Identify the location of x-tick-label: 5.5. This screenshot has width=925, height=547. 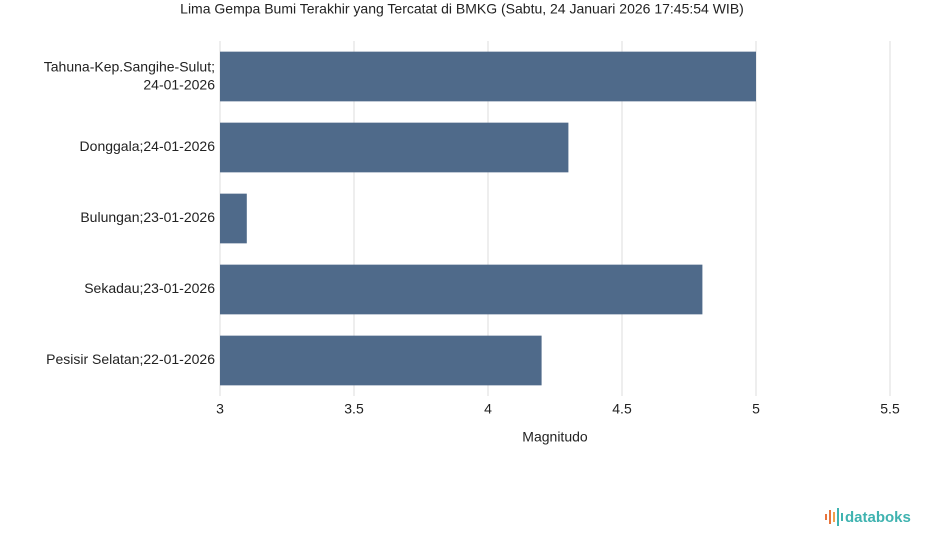
(890, 409).